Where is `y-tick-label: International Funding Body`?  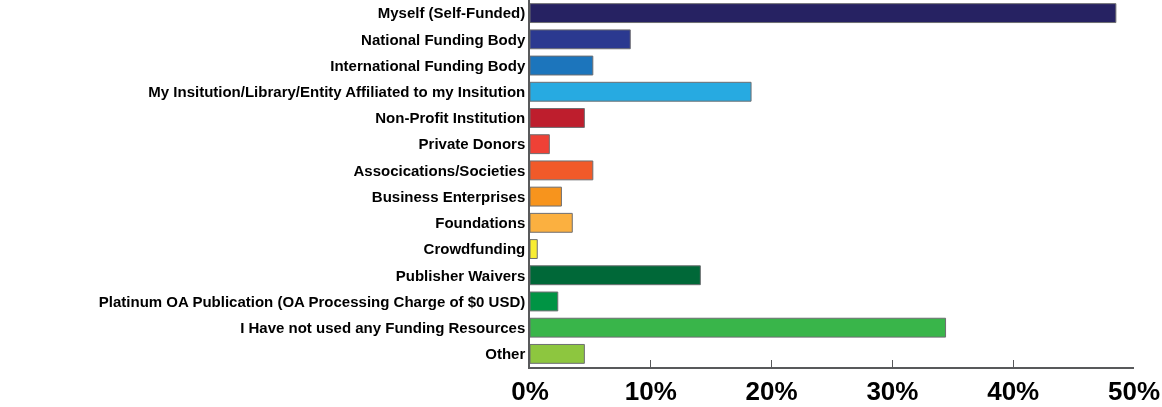 y-tick-label: International Funding Body is located at coordinates (428, 65).